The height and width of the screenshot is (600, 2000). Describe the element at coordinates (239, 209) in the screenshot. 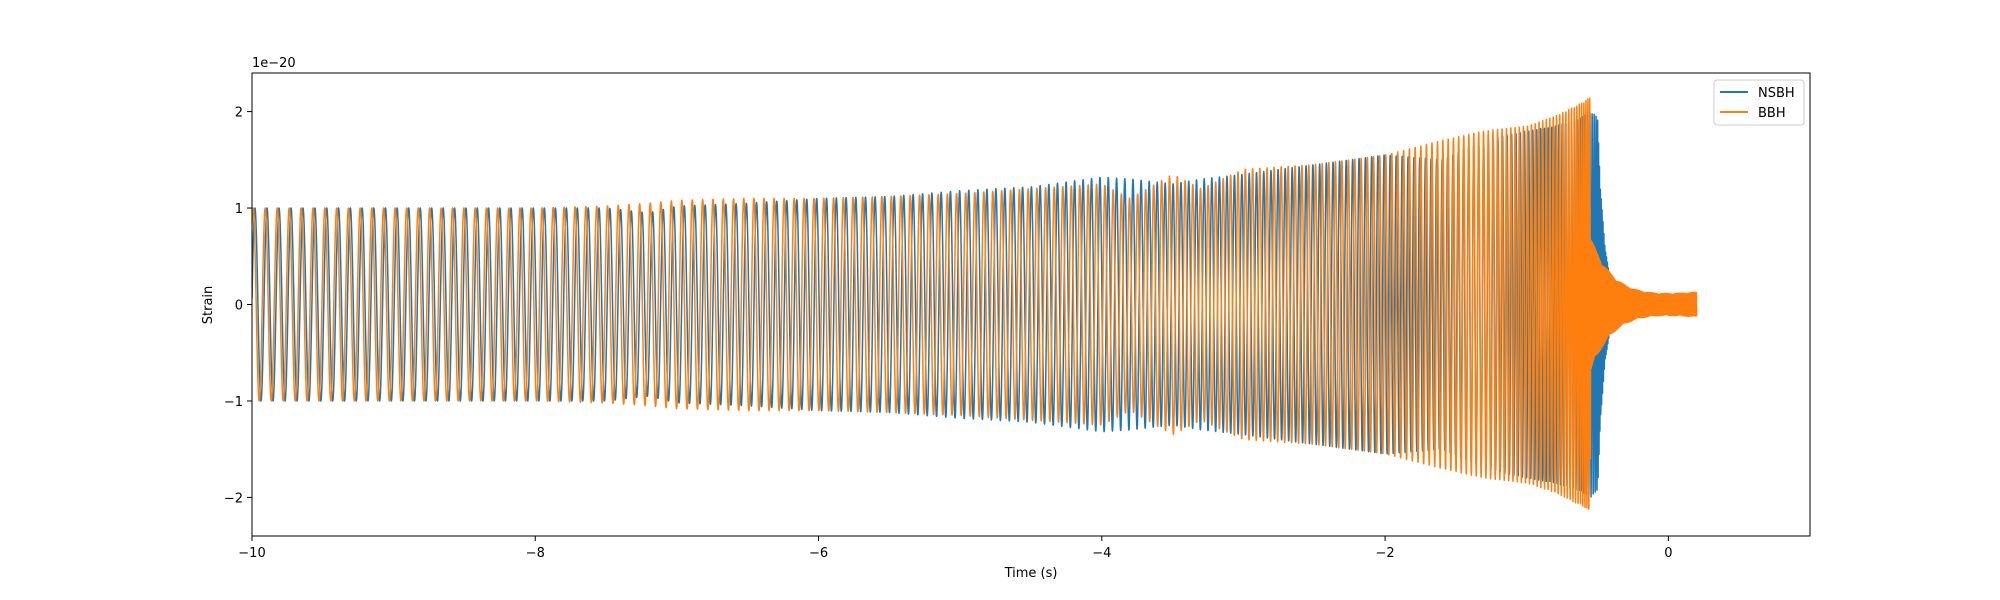

I see `y-tick-label: 1` at that location.